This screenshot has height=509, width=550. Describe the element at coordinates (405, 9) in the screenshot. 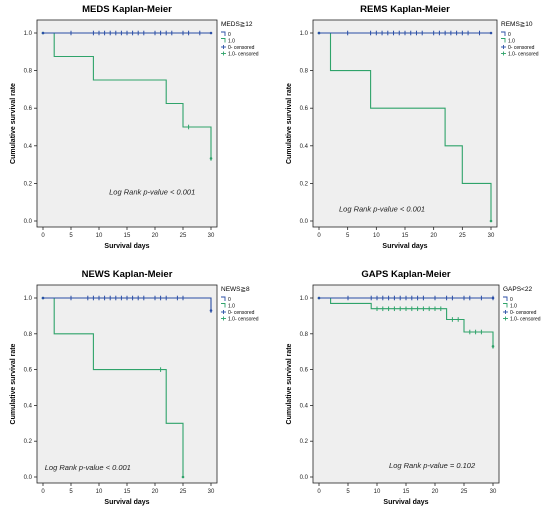

I see `chart-title: REMS Kaplan-Meier` at that location.